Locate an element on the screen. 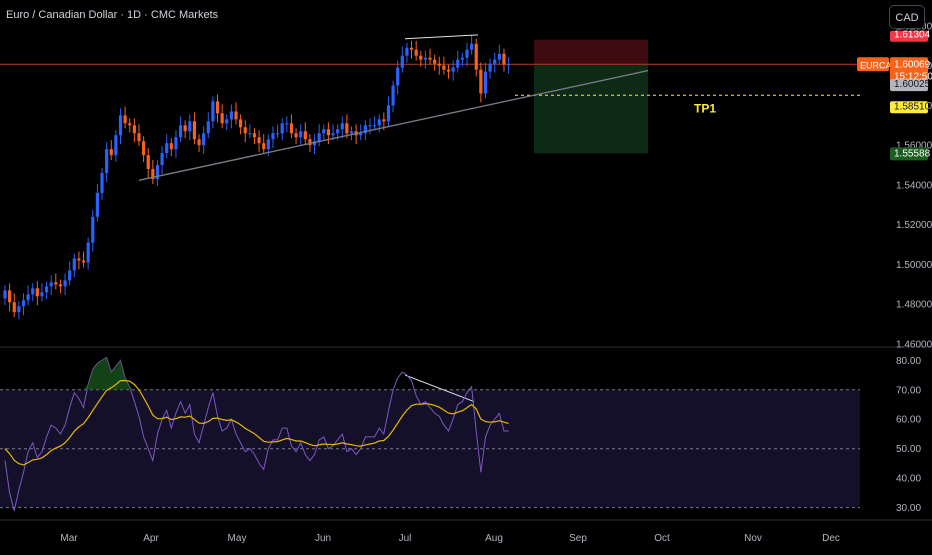  rsi-tick-label: 50.00 is located at coordinates (908, 449).